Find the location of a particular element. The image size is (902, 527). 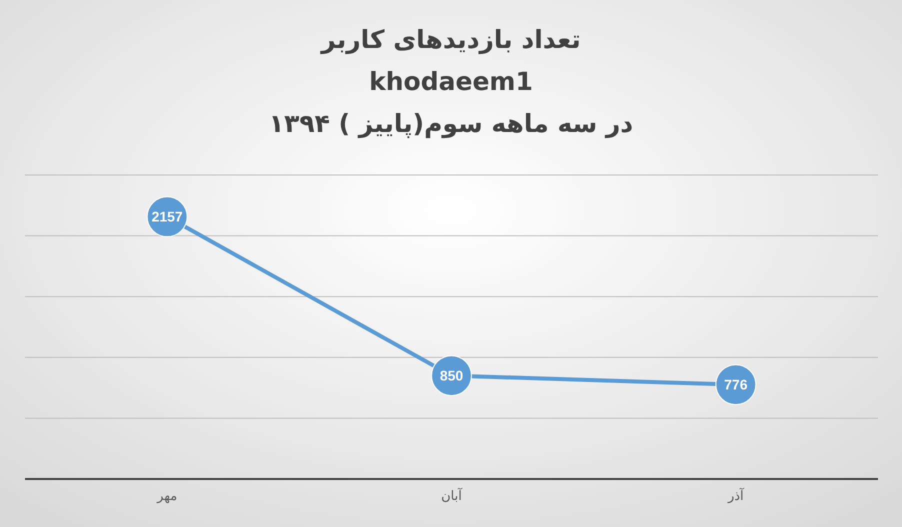

x-tick-label: آذر is located at coordinates (736, 495).